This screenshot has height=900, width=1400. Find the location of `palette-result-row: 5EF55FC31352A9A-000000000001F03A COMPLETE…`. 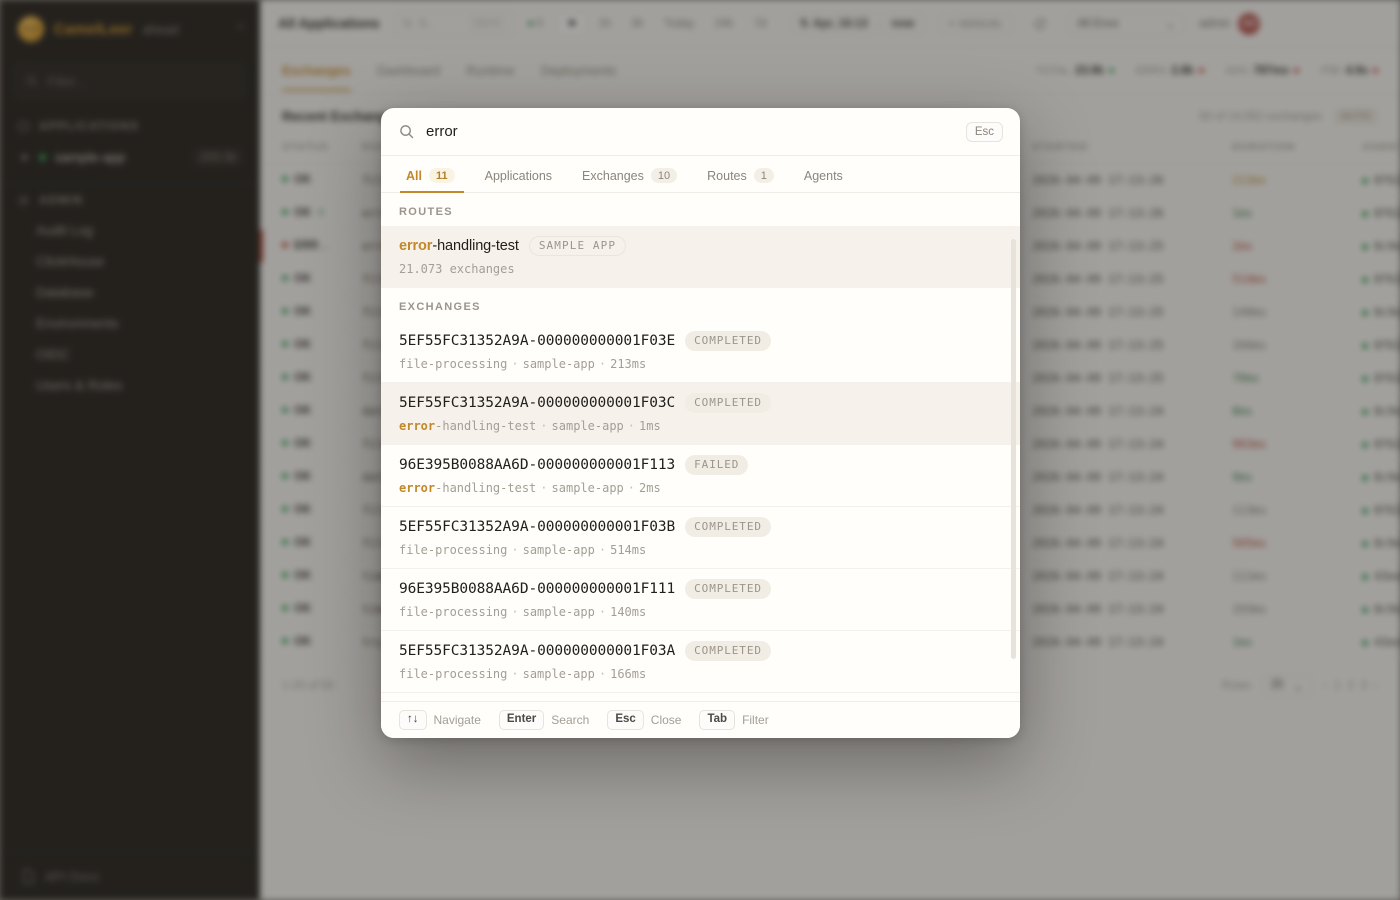

palette-result-row: 5EF55FC31352A9A-000000000001F03A COMPLETE… is located at coordinates (700, 662).